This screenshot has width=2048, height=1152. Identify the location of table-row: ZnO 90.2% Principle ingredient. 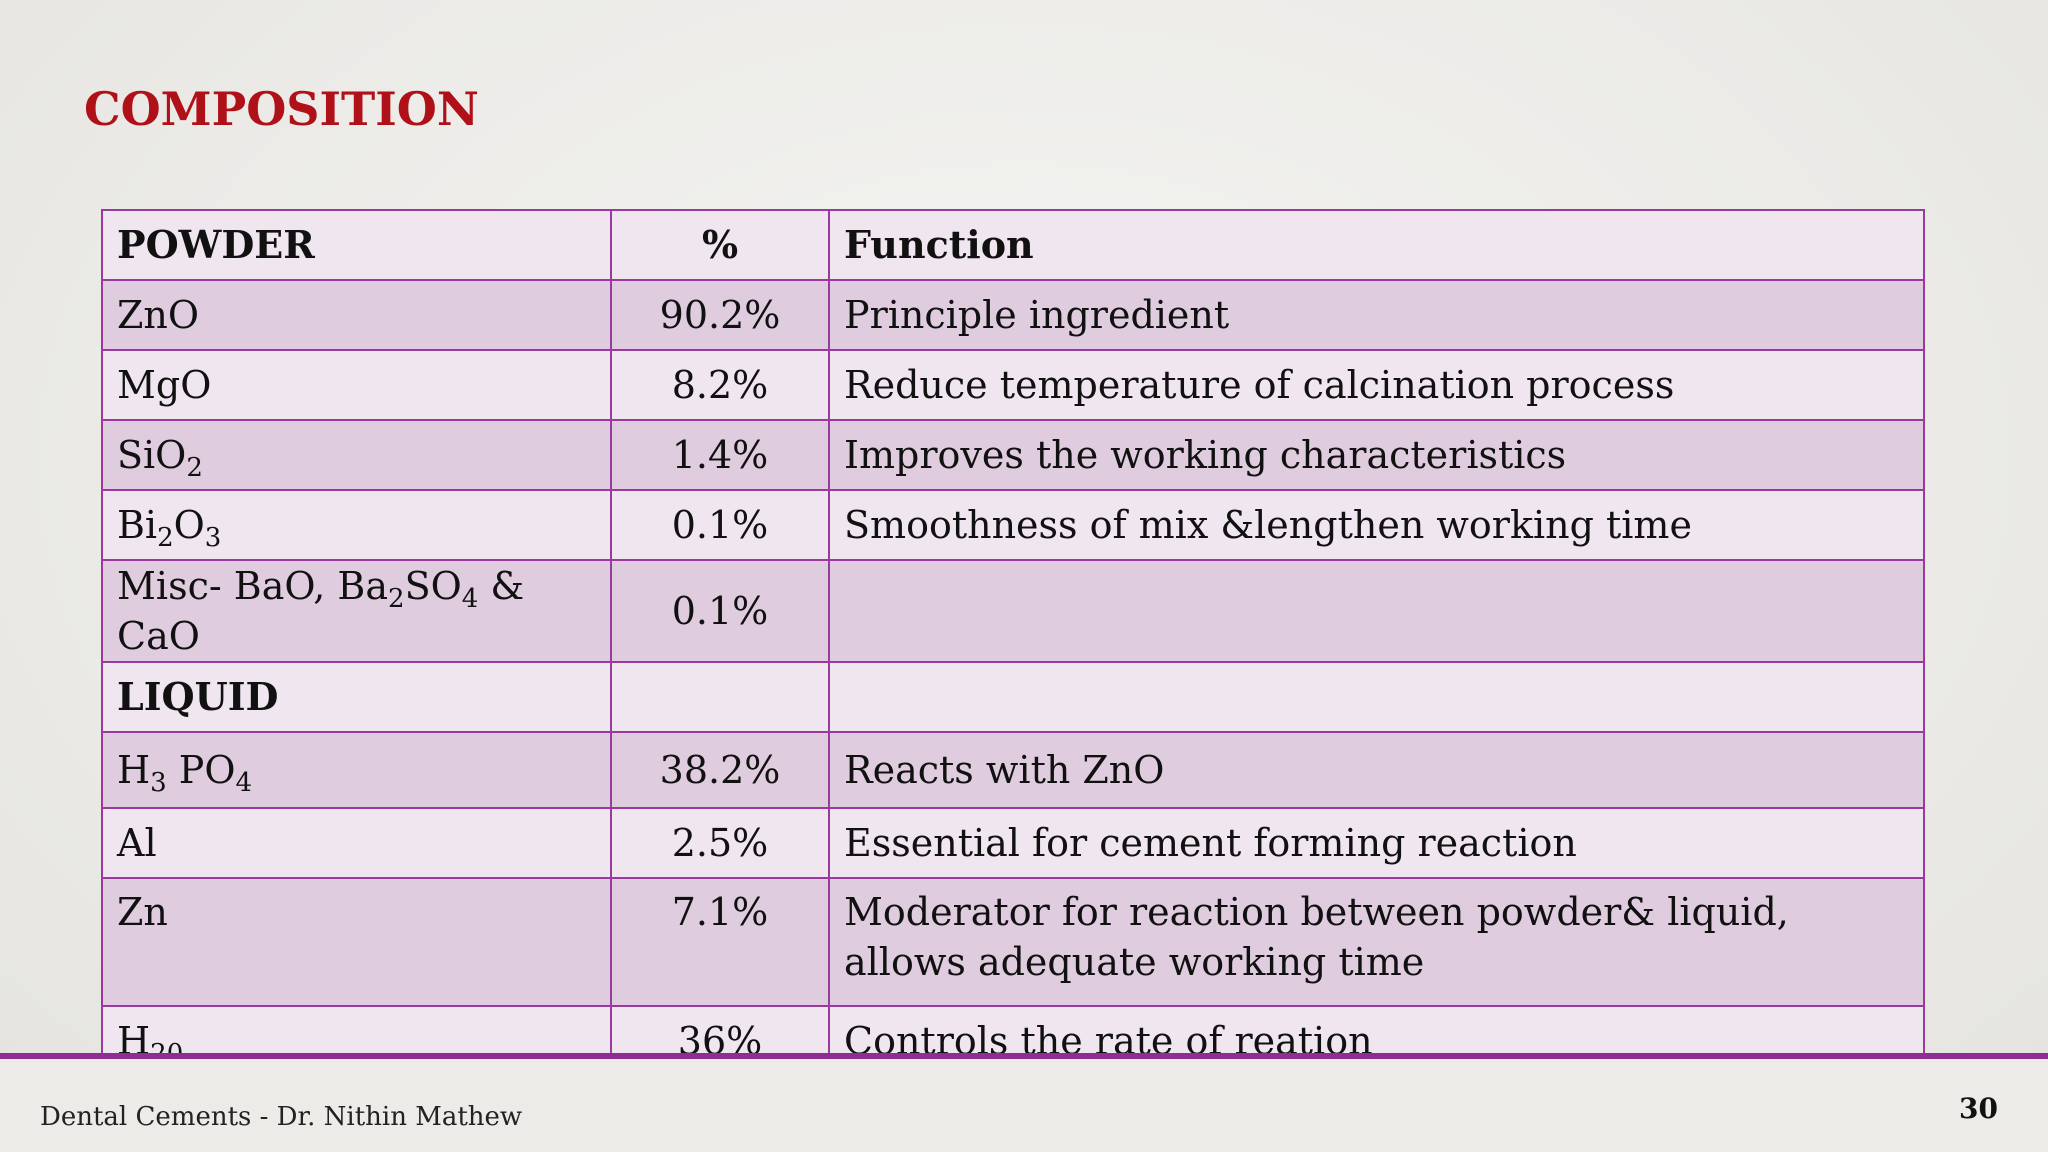
(1013, 315).